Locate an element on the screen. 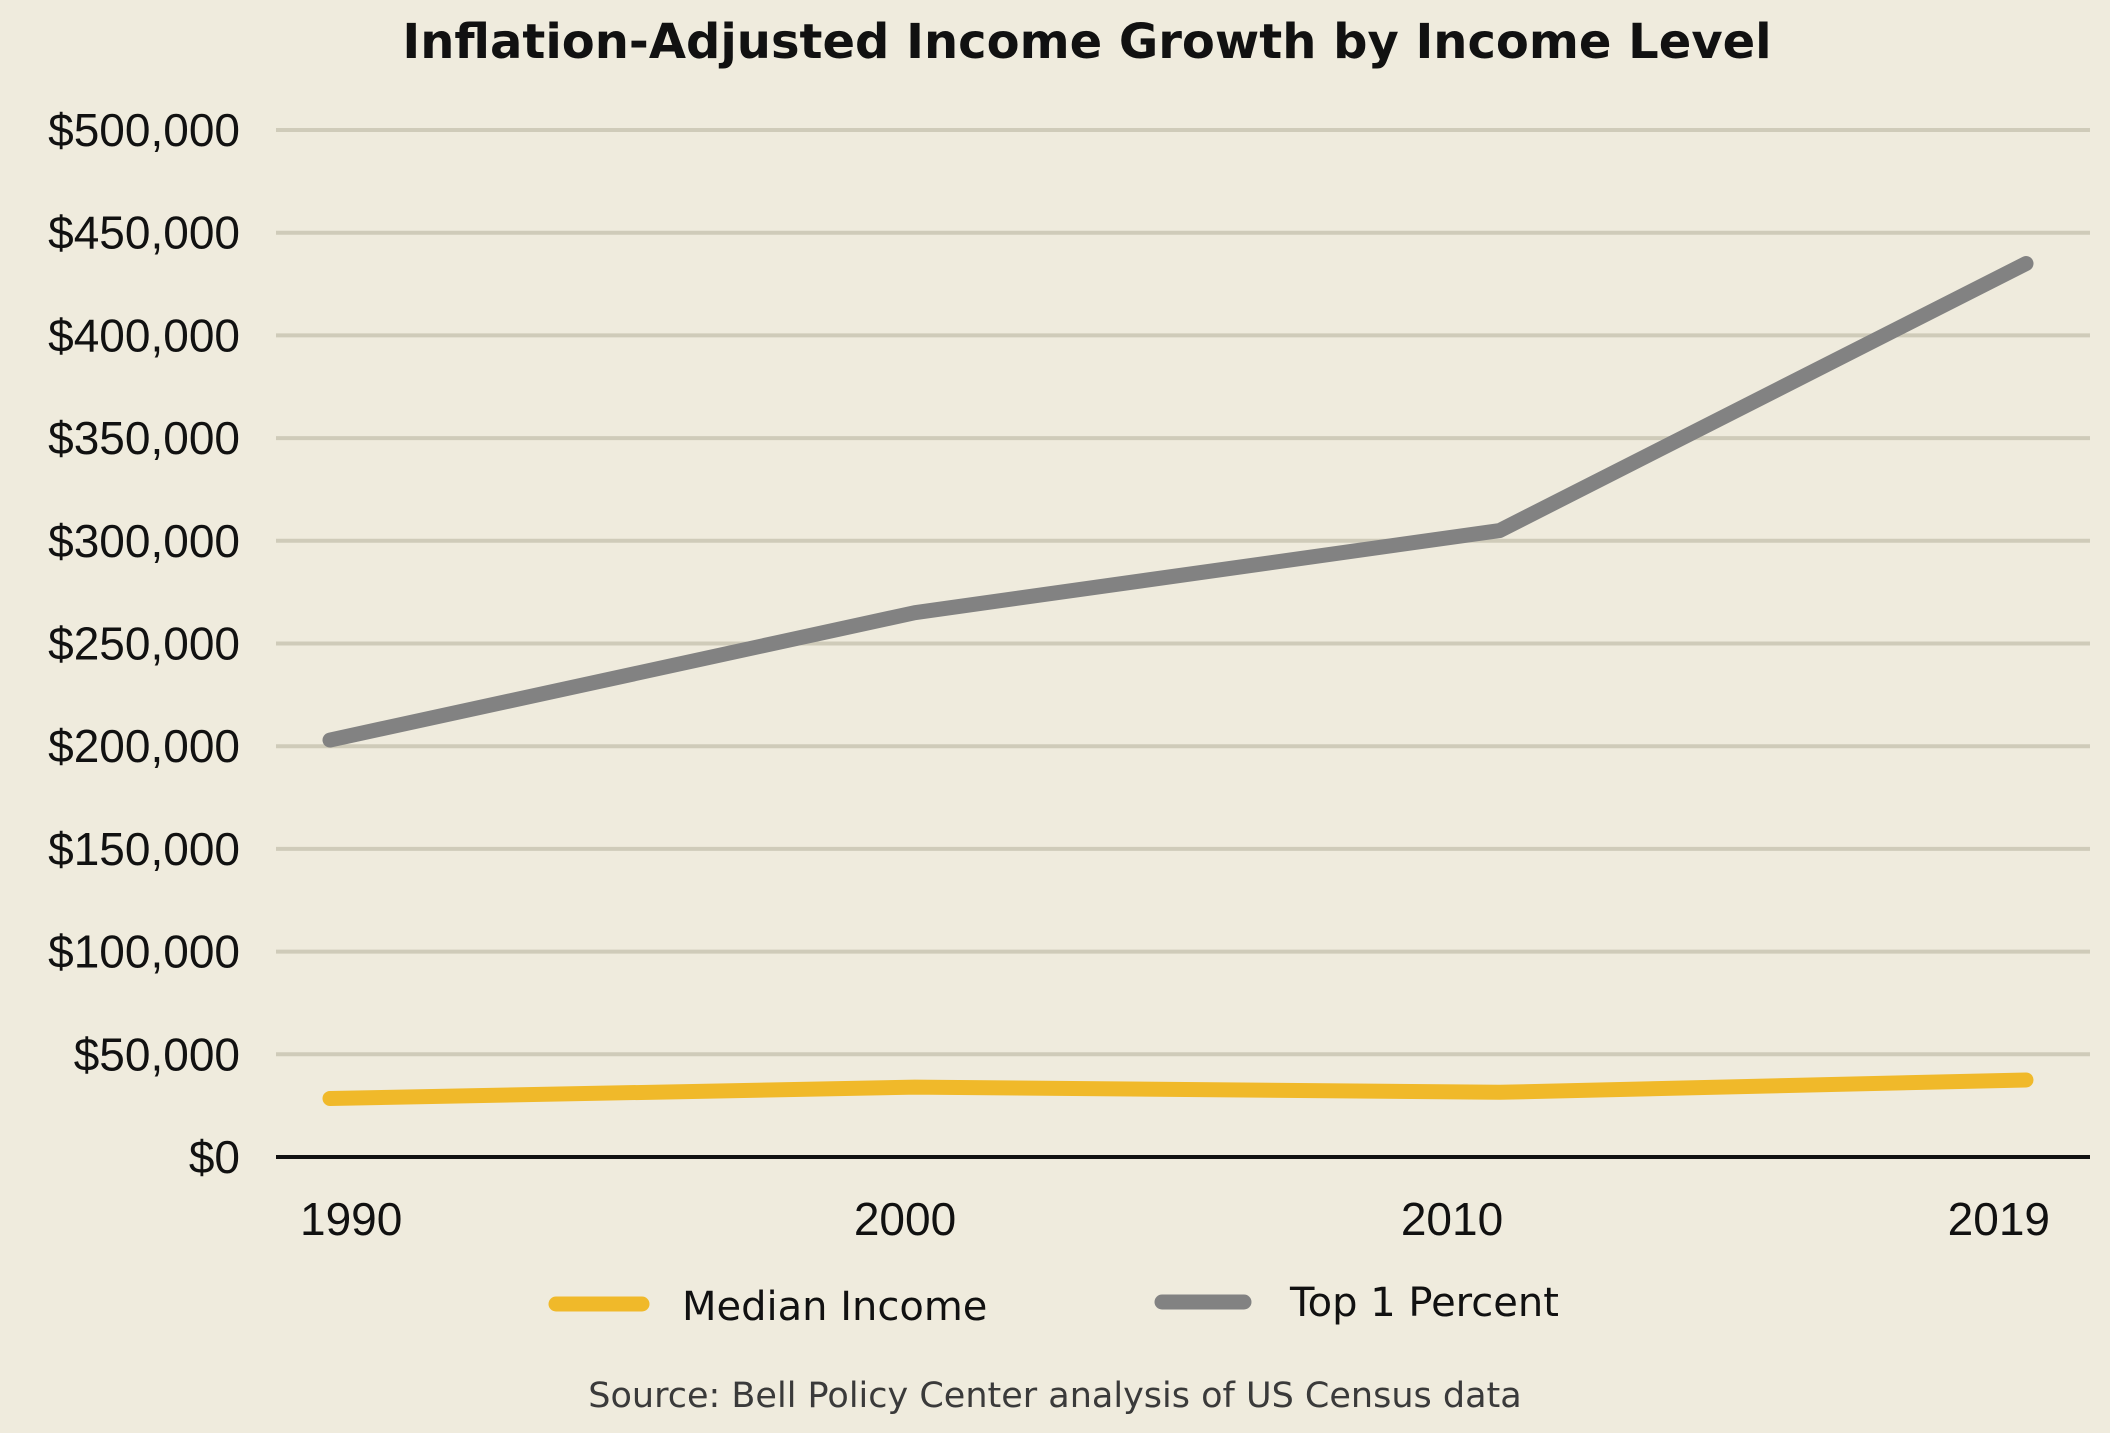 The width and height of the screenshot is (2110, 1433). x-tick-label: 2010 is located at coordinates (1452, 1219).